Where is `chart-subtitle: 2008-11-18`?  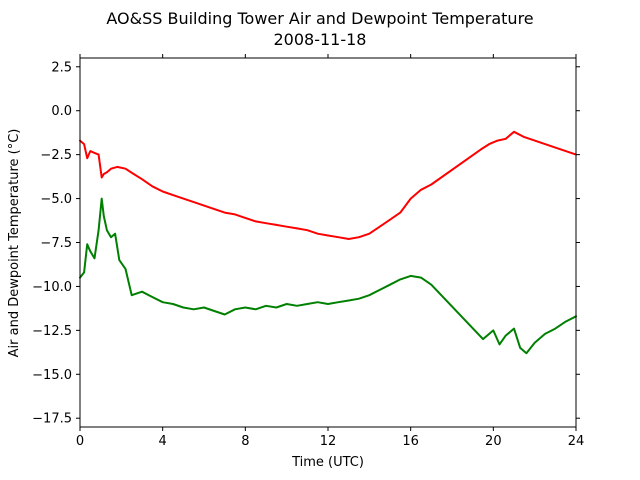
chart-subtitle: 2008-11-18 is located at coordinates (320, 39).